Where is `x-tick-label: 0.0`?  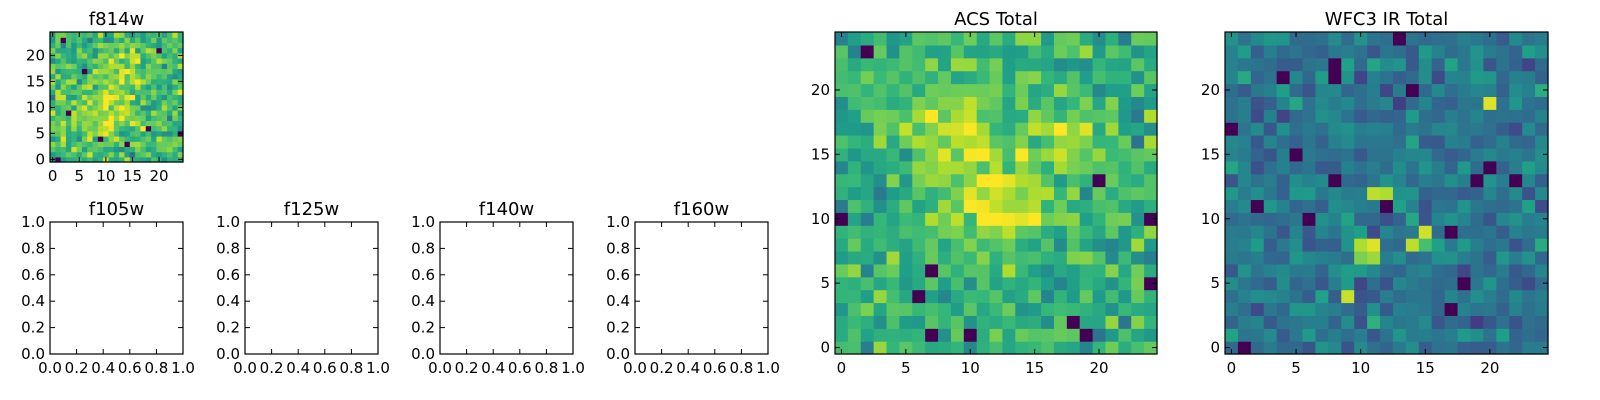
x-tick-label: 0.0 is located at coordinates (440, 368).